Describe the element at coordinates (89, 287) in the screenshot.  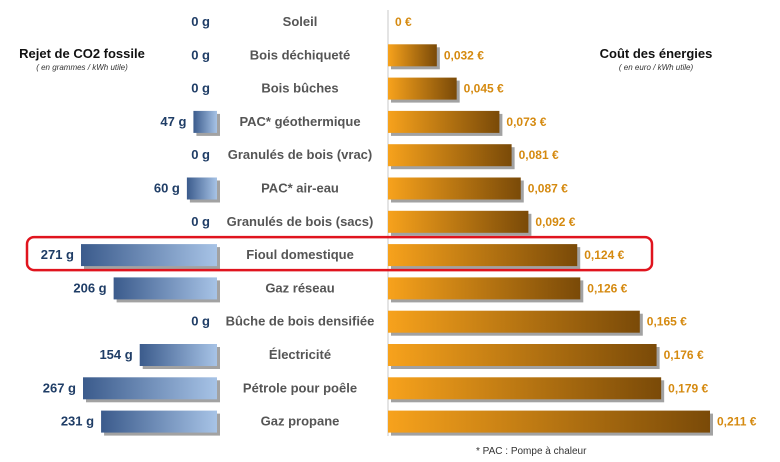
I see `co2-value-label: 206 g` at that location.